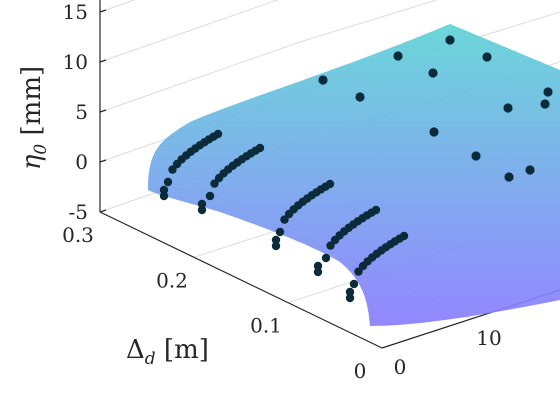 Image resolution: width=560 pixels, height=420 pixels. I want to click on z-tick-label: 0, so click(81, 162).